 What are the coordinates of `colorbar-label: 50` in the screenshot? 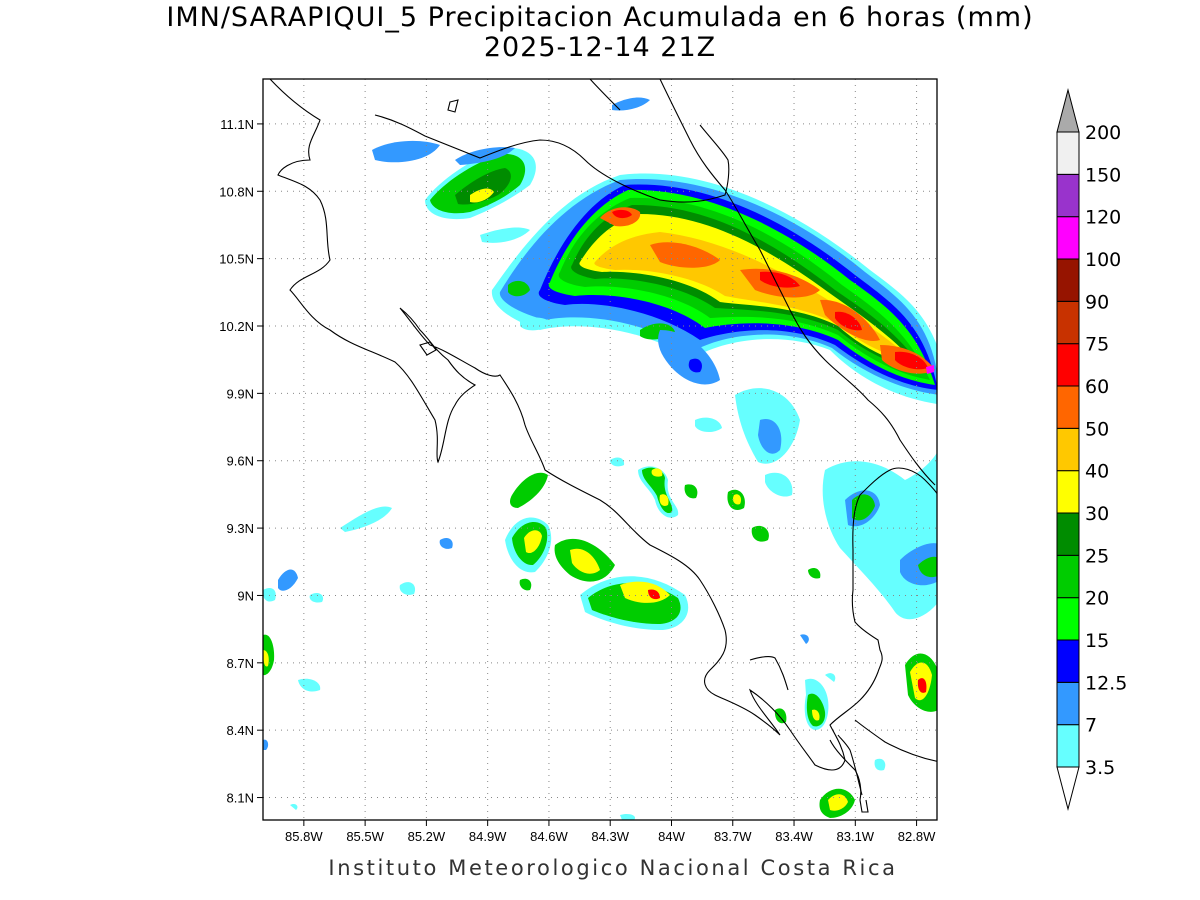 It's located at (1097, 429).